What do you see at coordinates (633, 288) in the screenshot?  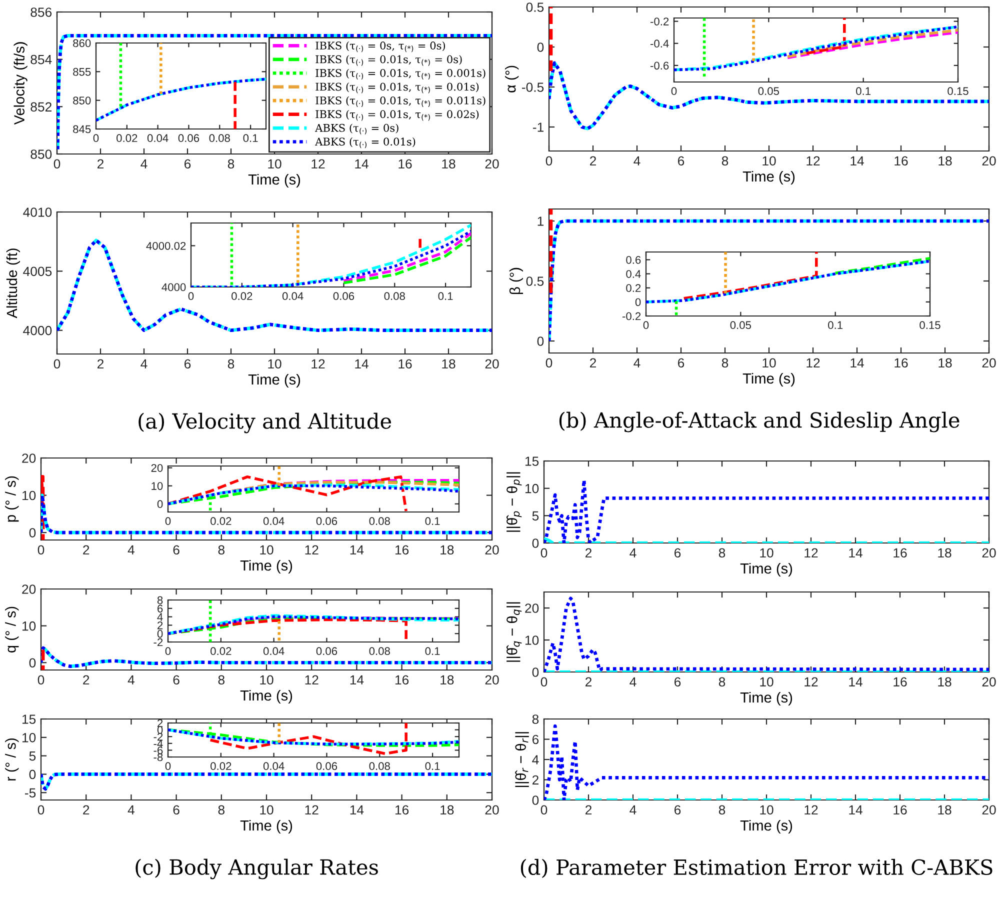 I see `y-tick-label: 0.2` at bounding box center [633, 288].